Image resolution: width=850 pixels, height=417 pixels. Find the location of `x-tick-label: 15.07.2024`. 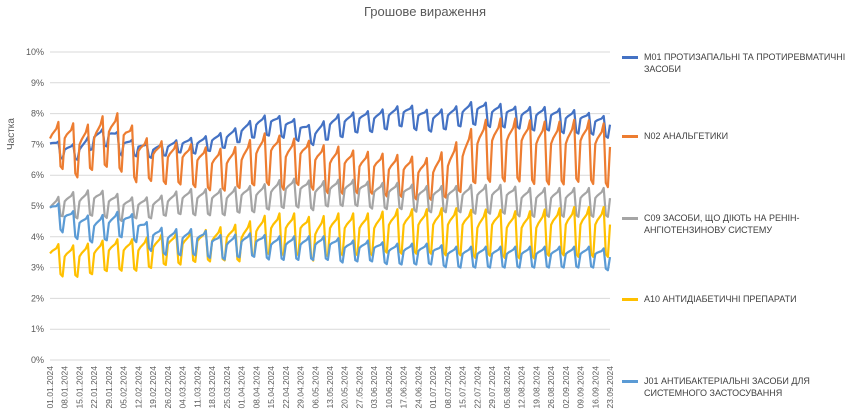

x-tick-label: 15.07.2024 is located at coordinates (463, 387).